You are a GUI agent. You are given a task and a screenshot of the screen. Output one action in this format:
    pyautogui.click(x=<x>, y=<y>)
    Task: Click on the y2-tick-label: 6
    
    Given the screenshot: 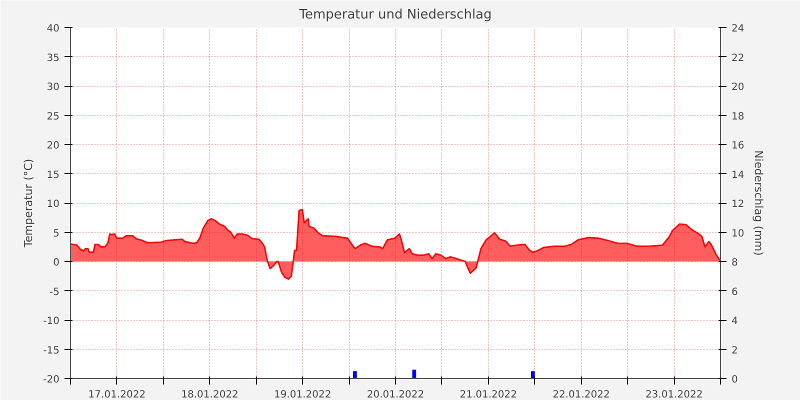 What is the action you would take?
    pyautogui.click(x=735, y=292)
    